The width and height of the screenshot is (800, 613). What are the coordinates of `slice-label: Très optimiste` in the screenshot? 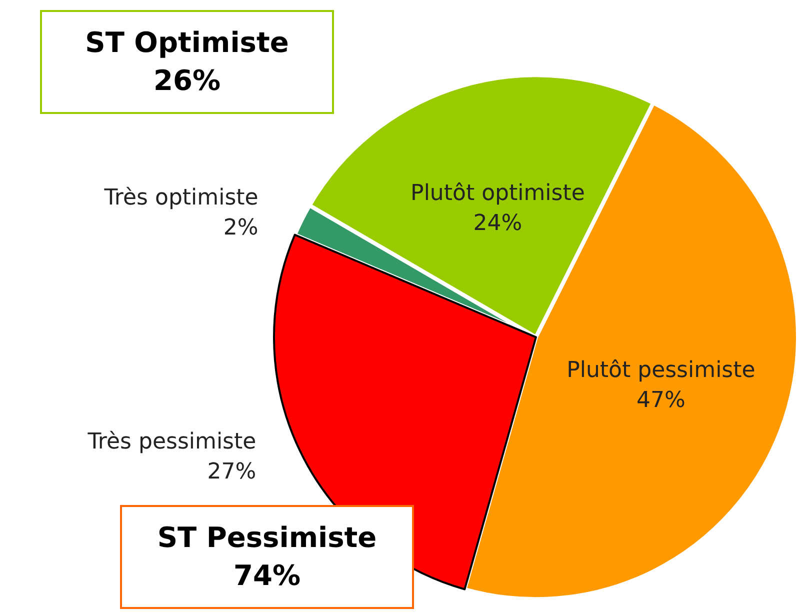 It's located at (180, 198).